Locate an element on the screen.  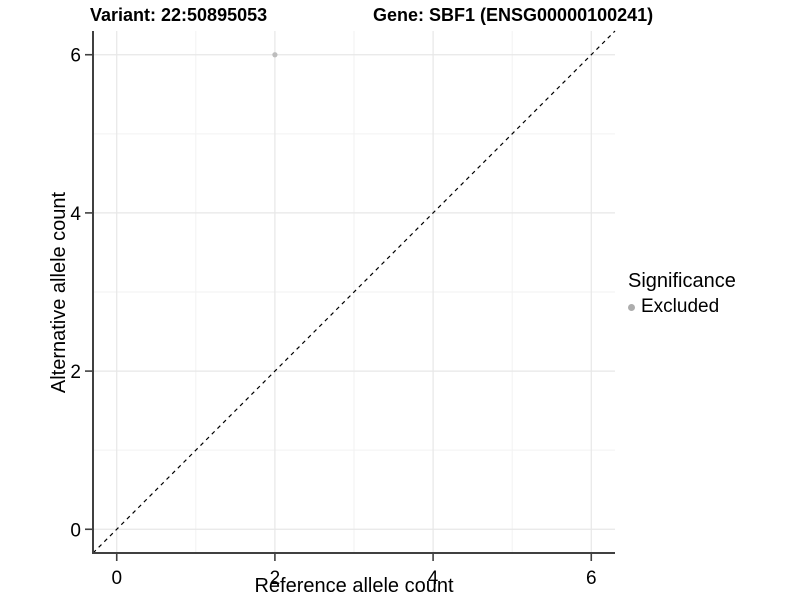
legend: Significance Excluded is located at coordinates (682, 294).